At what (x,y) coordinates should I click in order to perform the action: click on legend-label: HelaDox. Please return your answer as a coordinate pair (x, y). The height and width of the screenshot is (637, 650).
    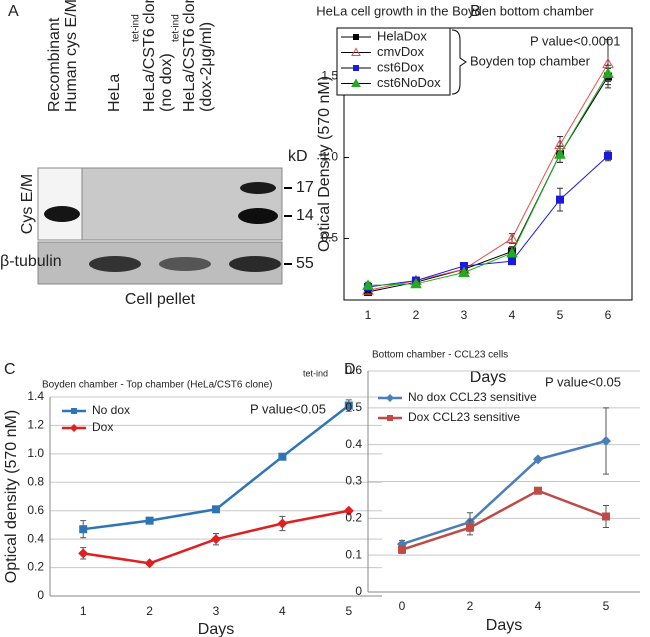
    Looking at the image, I should click on (402, 35).